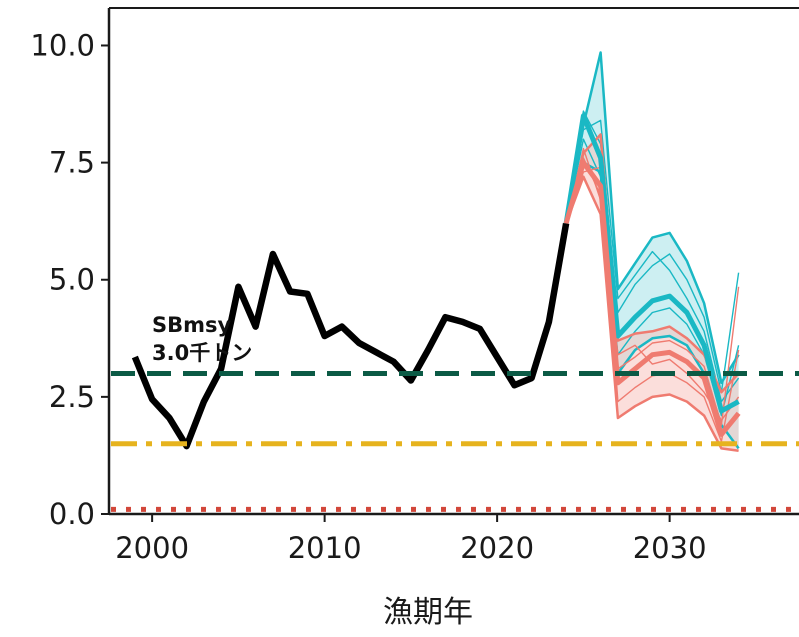 The height and width of the screenshot is (637, 799). I want to click on y-tick-label: 5.0, so click(72, 280).